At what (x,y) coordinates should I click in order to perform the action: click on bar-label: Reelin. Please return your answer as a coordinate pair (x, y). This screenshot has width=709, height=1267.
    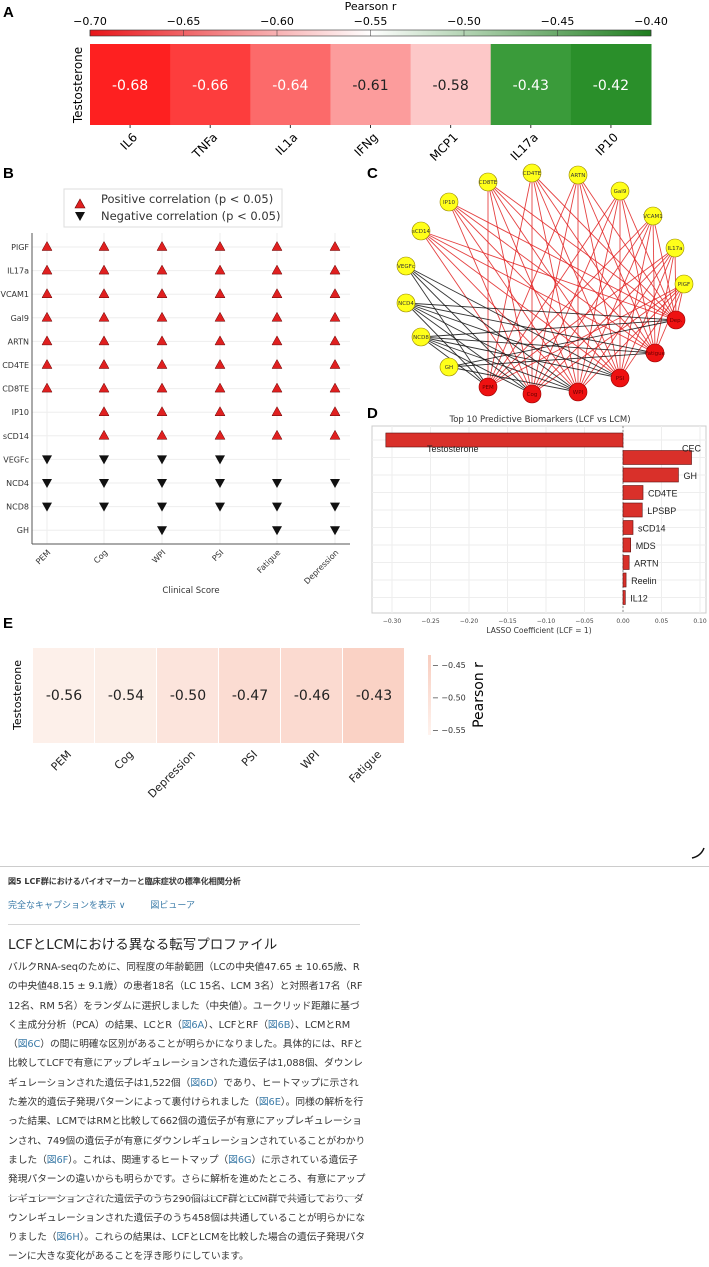
    Looking at the image, I should click on (644, 581).